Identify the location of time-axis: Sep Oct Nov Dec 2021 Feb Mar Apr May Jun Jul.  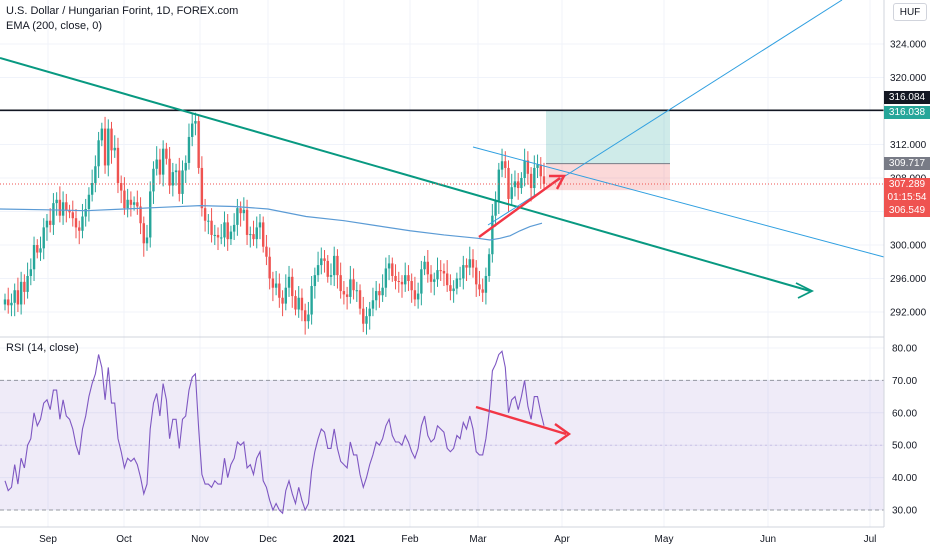
(457, 539).